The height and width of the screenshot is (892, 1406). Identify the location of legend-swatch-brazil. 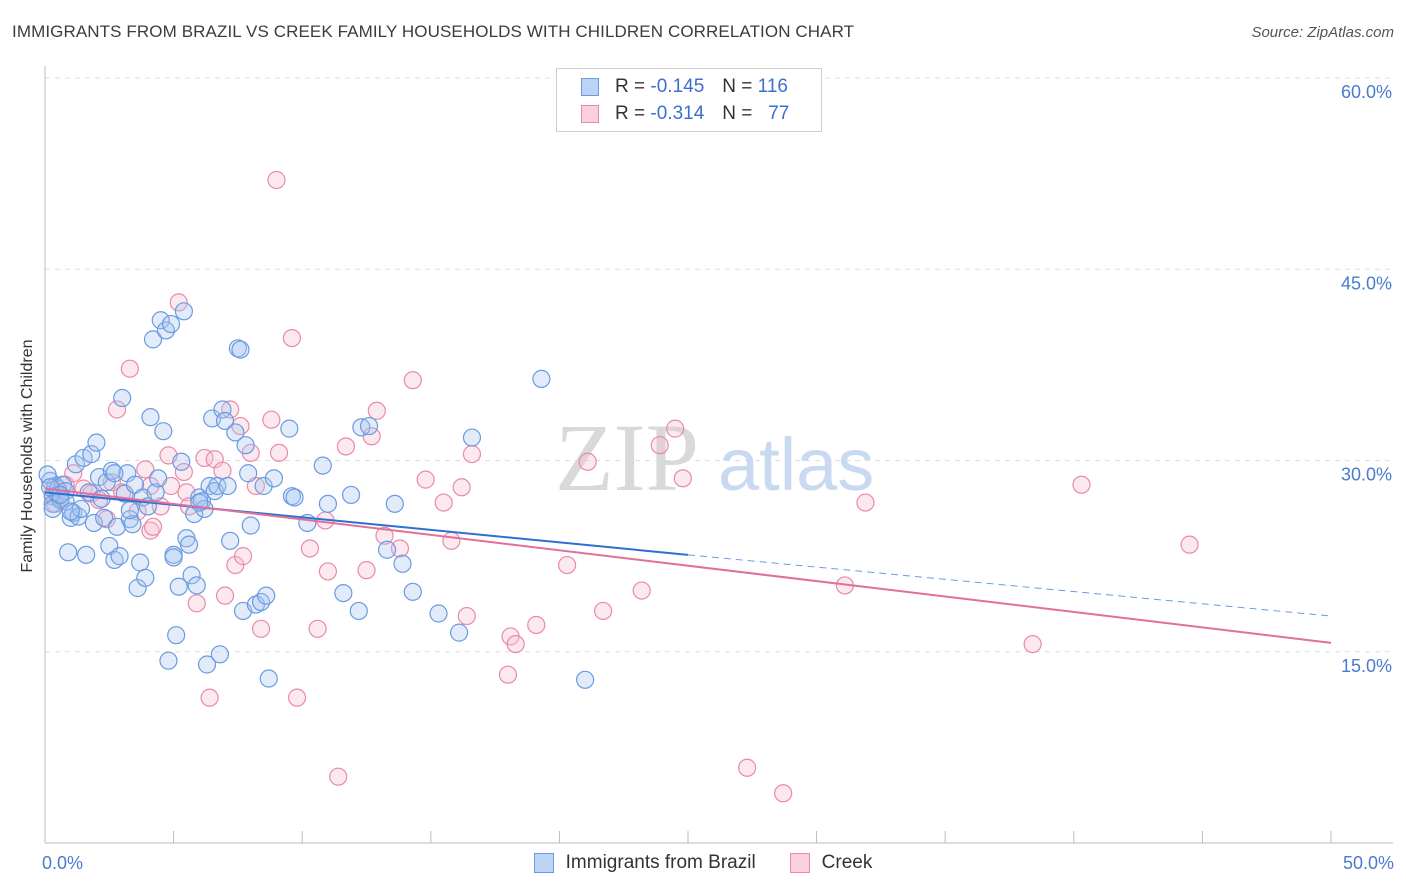
(543, 863).